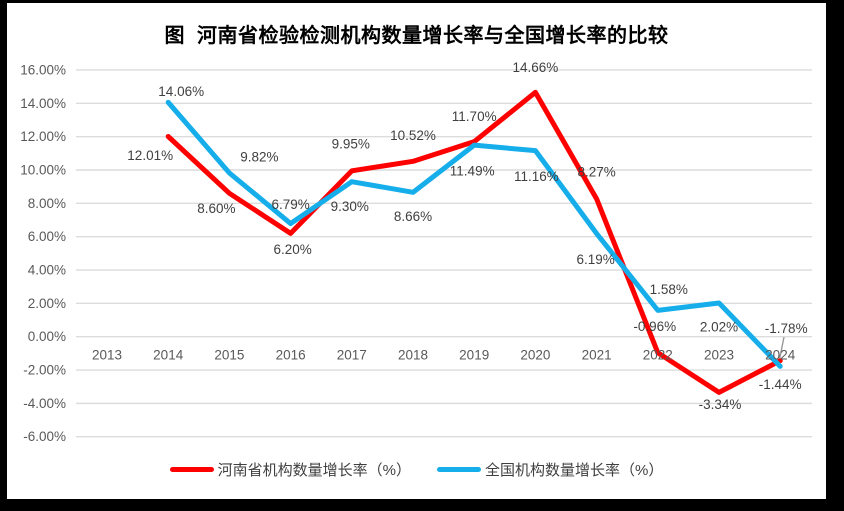 Image resolution: width=844 pixels, height=511 pixels. What do you see at coordinates (47, 236) in the screenshot?
I see `y-tick-label: 6.00%` at bounding box center [47, 236].